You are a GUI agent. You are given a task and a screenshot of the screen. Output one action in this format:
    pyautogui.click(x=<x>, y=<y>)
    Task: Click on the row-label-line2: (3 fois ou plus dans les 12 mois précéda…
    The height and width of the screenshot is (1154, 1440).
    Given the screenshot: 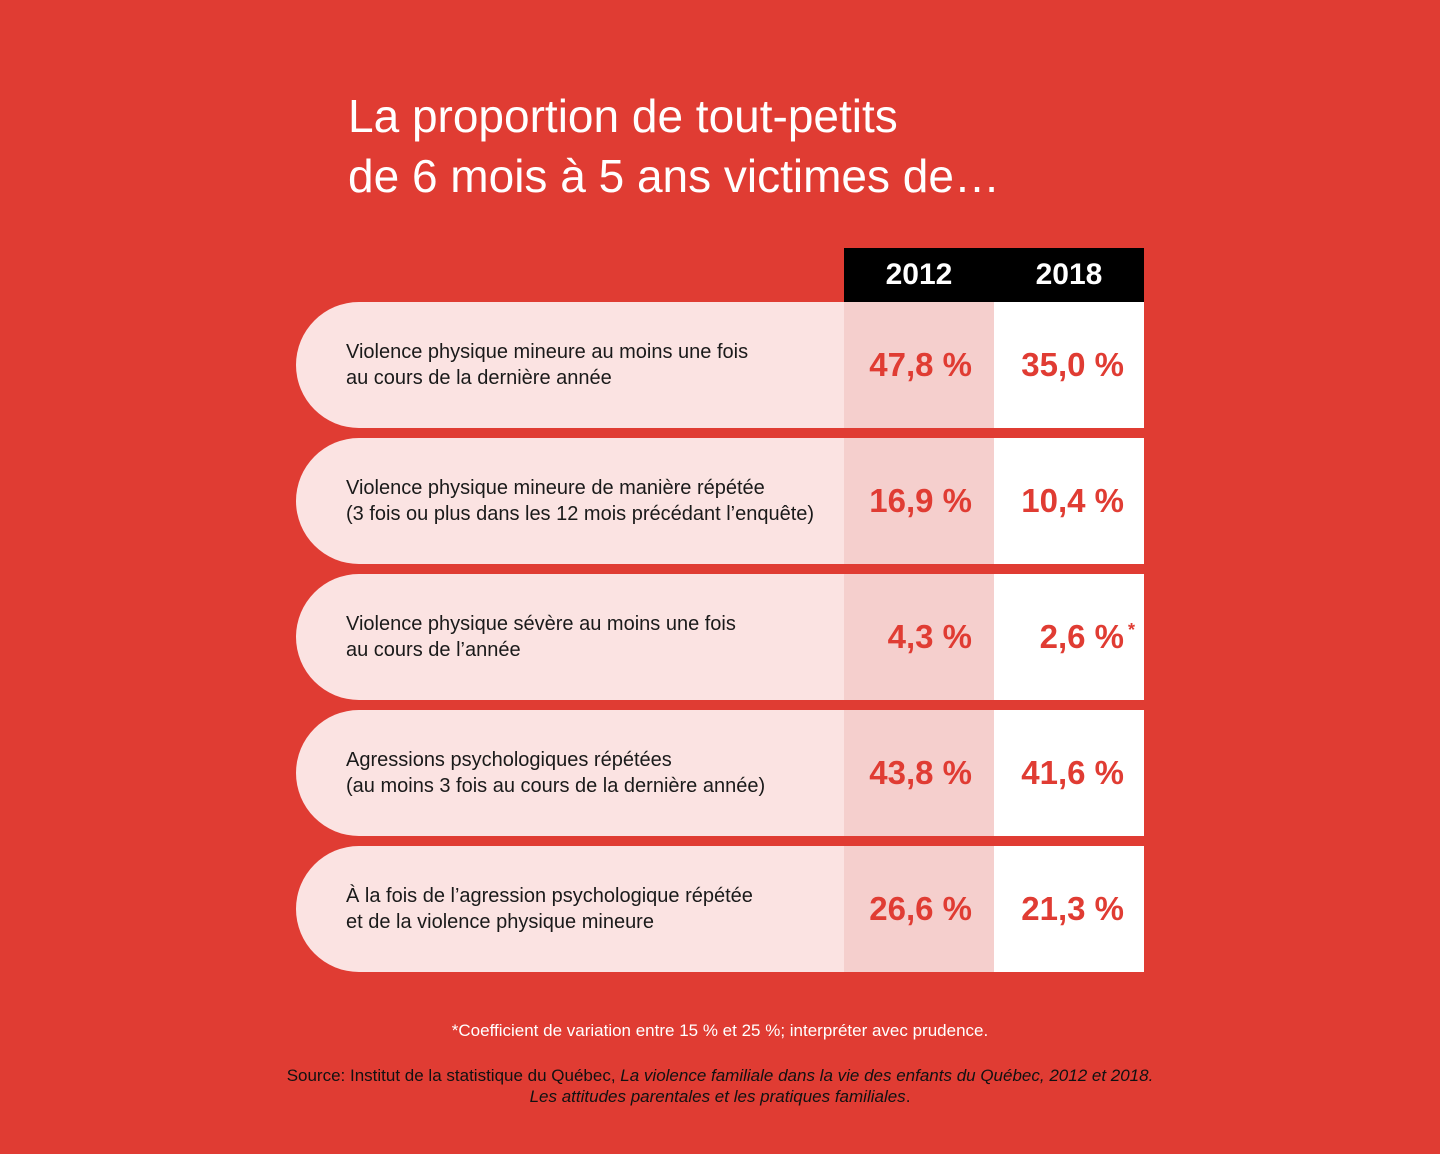 What is the action you would take?
    pyautogui.click(x=580, y=514)
    